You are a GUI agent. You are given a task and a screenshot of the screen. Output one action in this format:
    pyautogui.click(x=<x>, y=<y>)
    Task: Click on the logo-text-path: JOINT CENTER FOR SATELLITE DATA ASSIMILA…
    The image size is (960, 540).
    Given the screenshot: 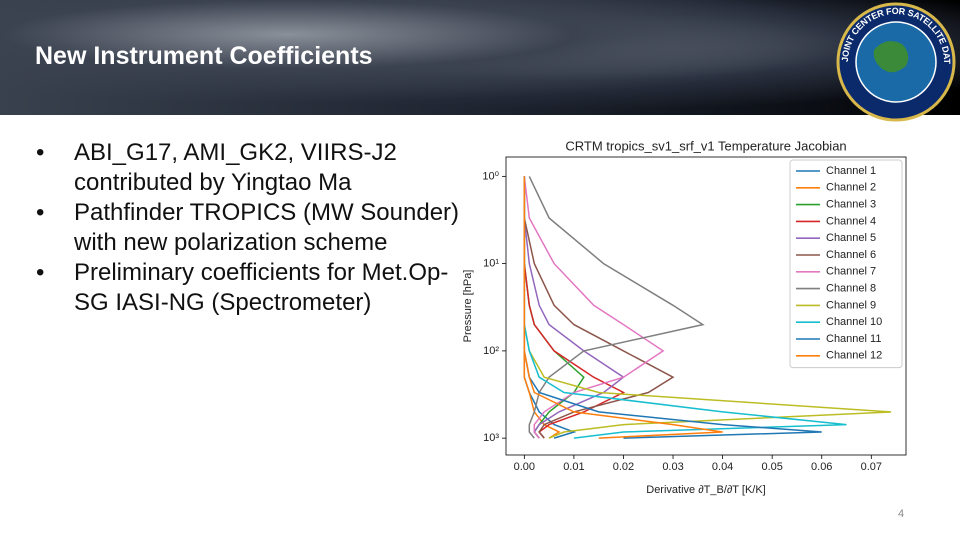 What is the action you would take?
    pyautogui.click(x=476, y=32)
    